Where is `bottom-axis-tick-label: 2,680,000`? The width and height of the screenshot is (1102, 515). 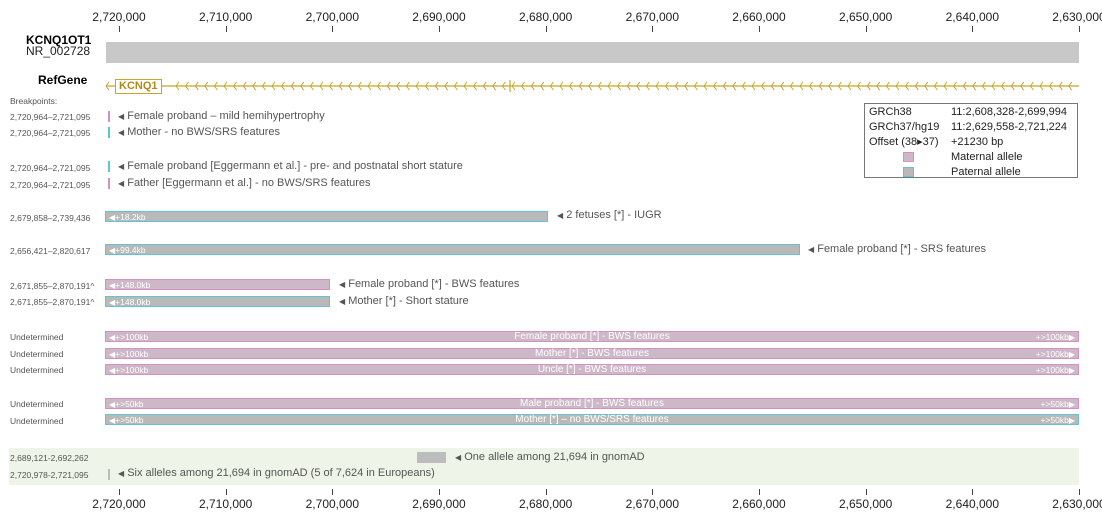
bottom-axis-tick-label: 2,680,000 is located at coordinates (545, 504).